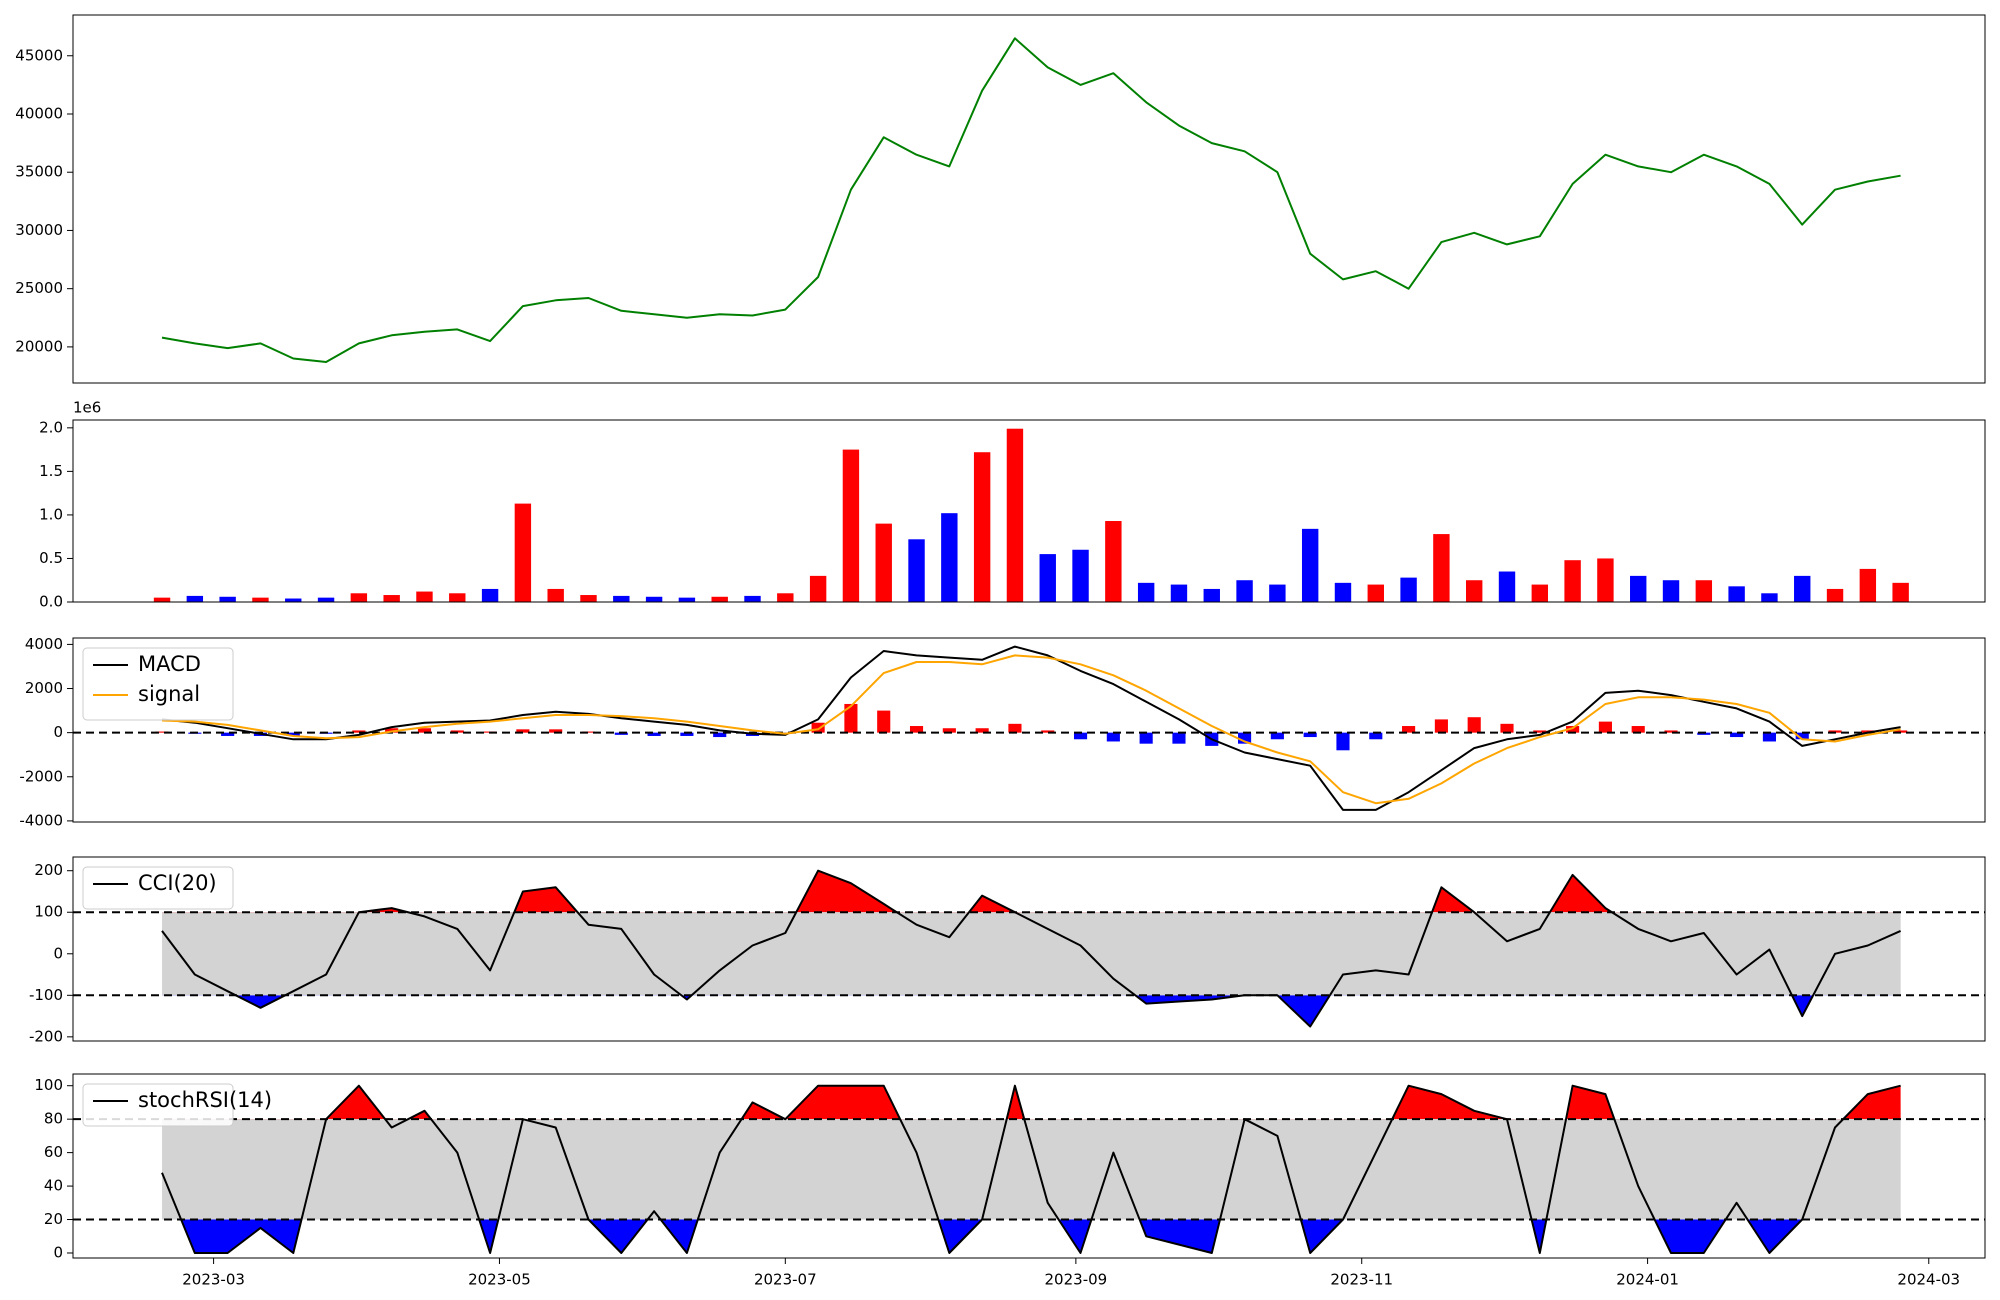 The height and width of the screenshot is (1300, 2000). I want to click on y-tick-label: 30000, so click(39, 230).